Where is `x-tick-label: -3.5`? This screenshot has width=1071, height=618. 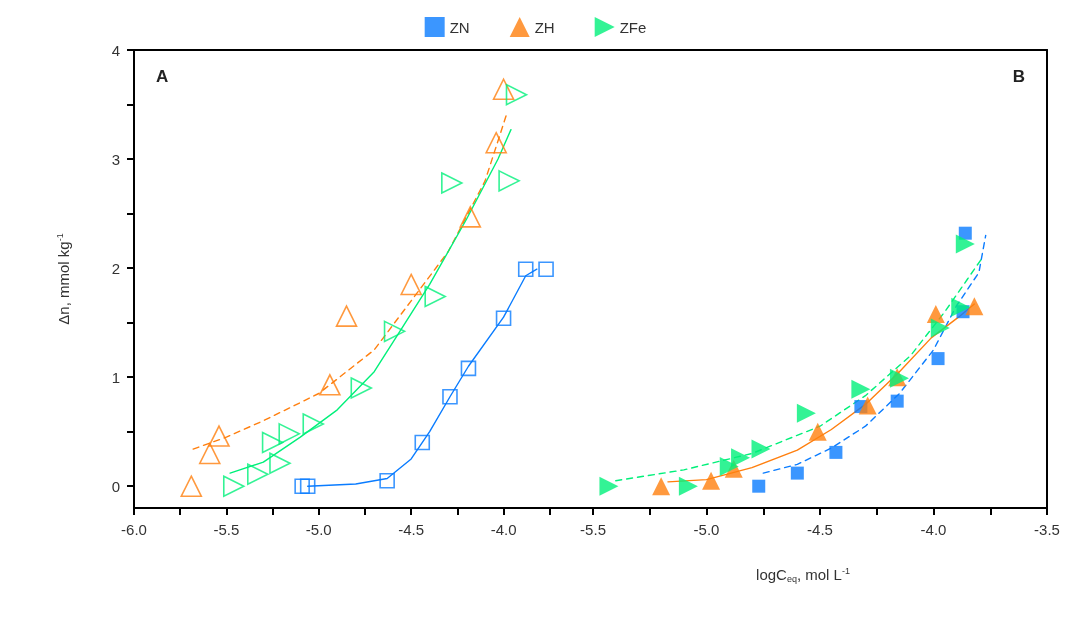 x-tick-label: -3.5 is located at coordinates (1047, 529).